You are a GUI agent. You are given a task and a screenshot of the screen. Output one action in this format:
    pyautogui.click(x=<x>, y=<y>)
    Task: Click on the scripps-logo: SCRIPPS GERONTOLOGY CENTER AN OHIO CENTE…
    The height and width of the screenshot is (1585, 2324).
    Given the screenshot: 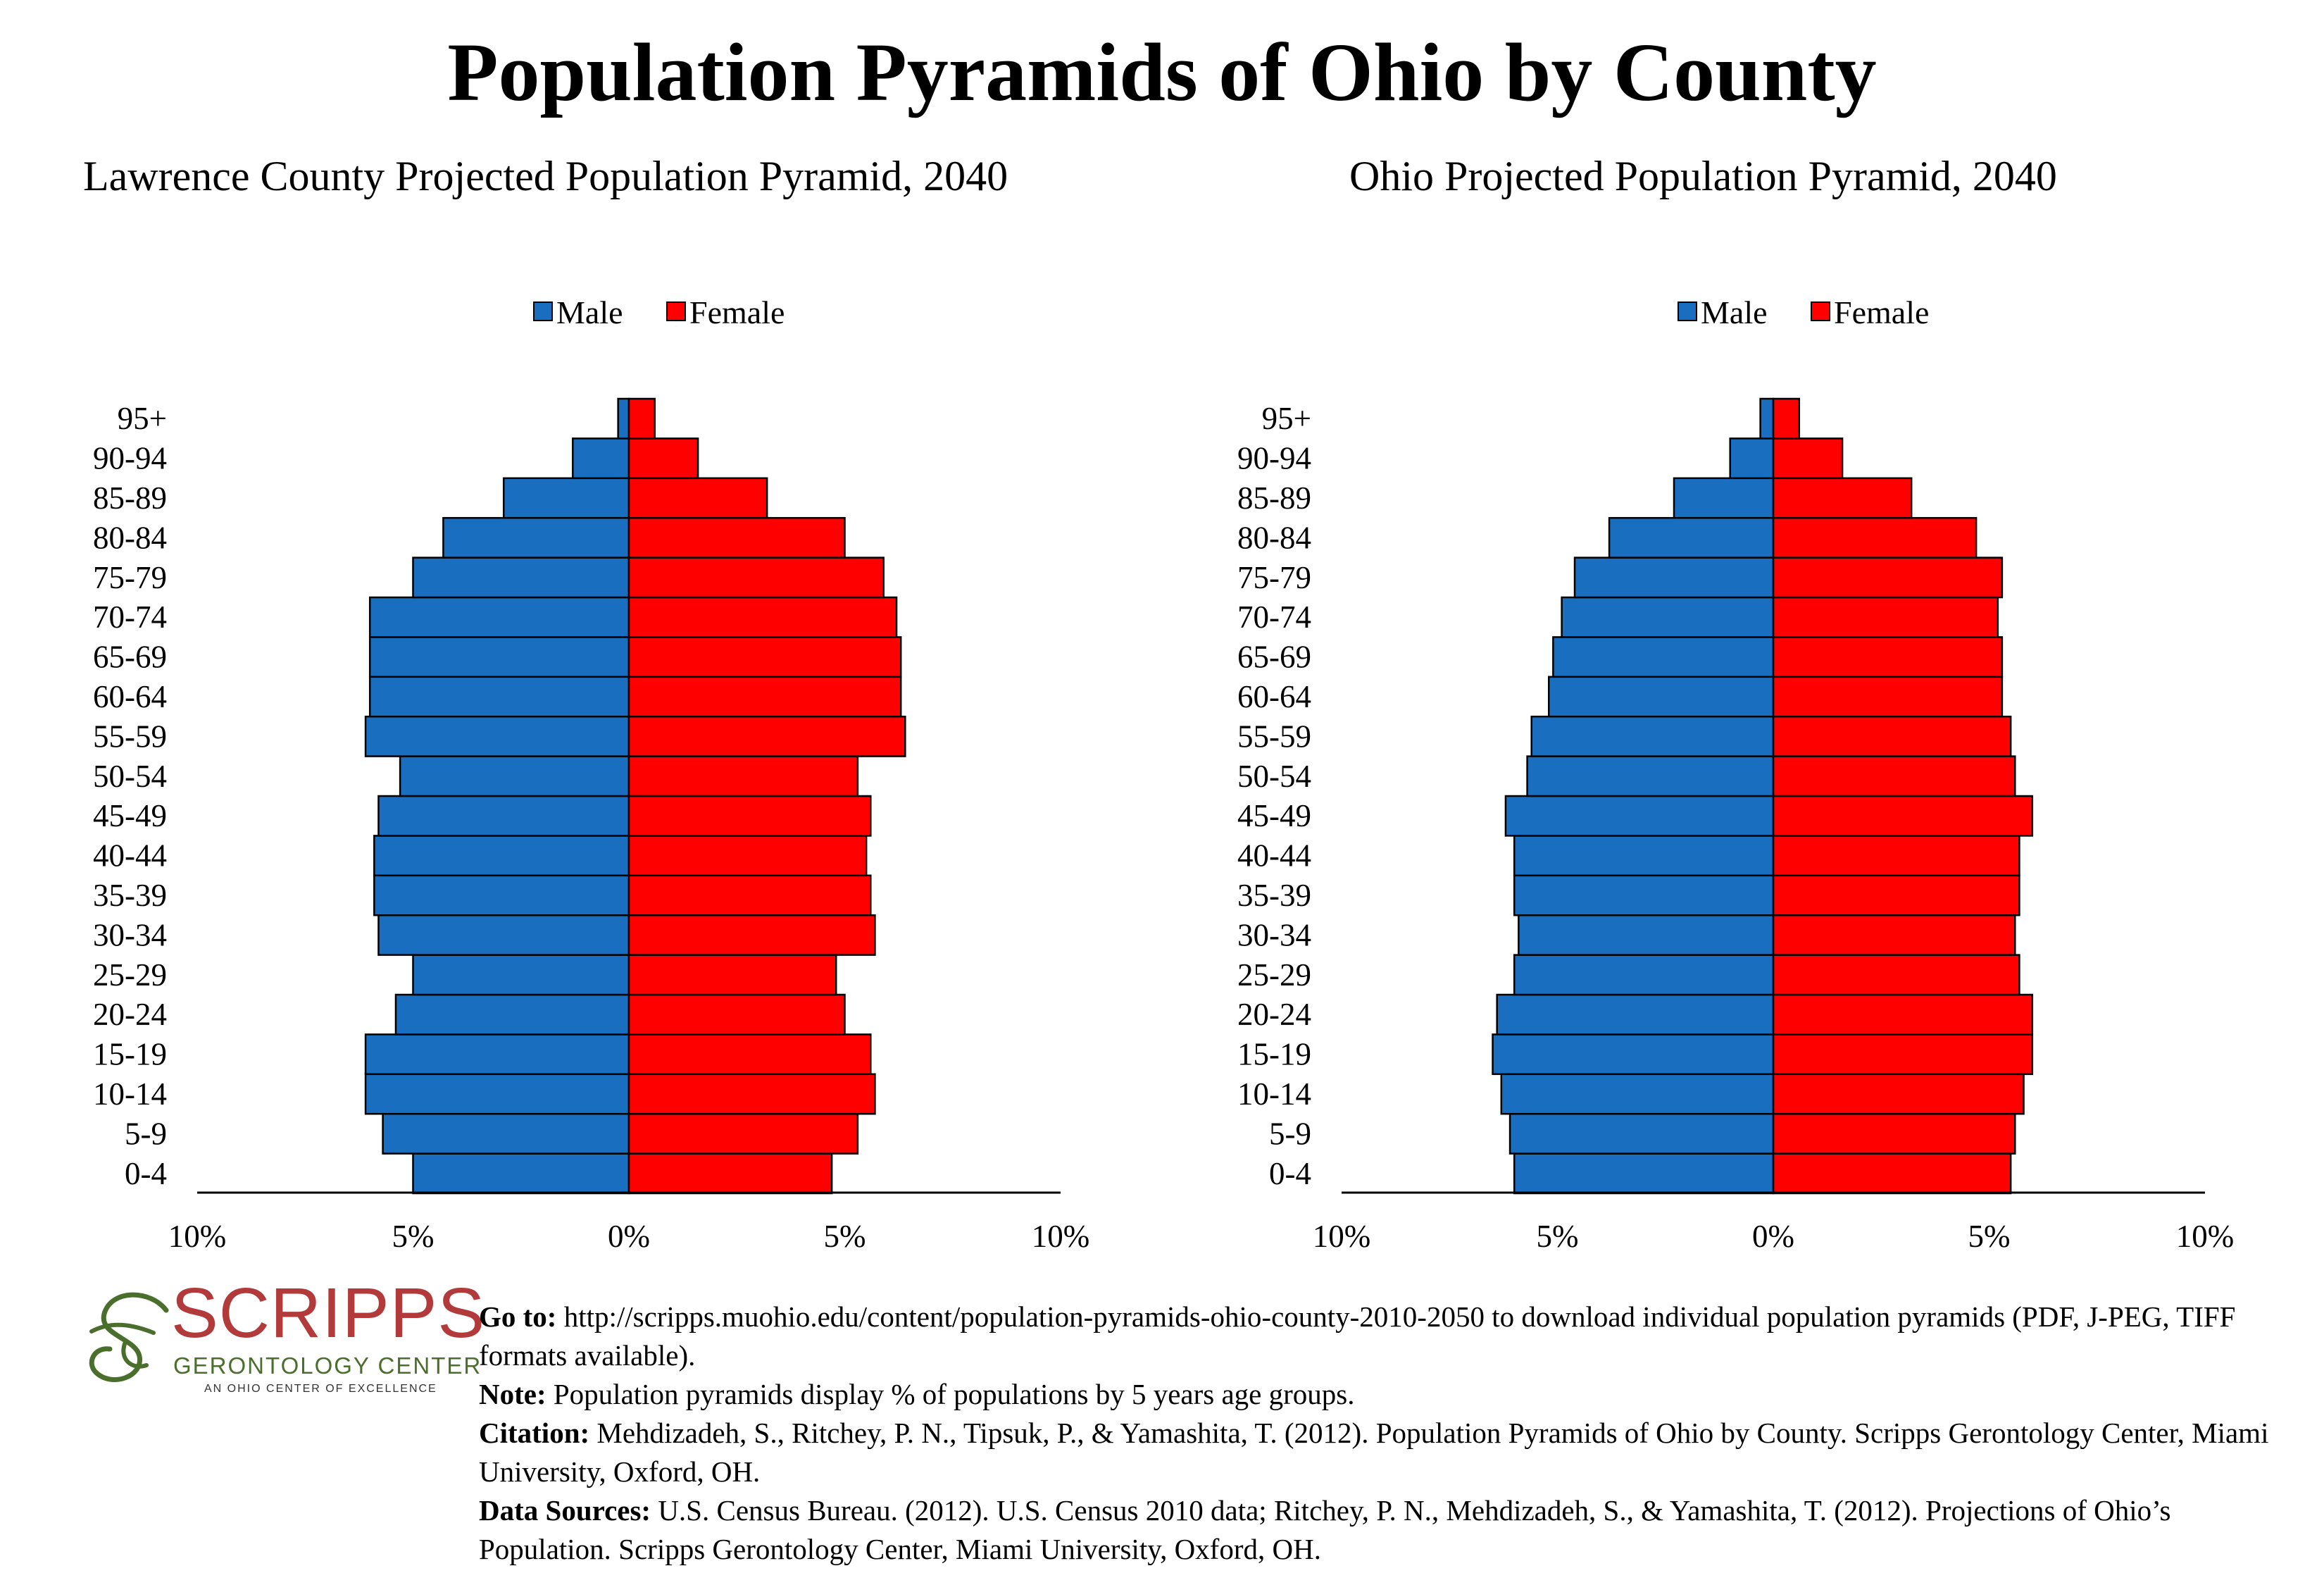 What is the action you would take?
    pyautogui.click(x=284, y=1340)
    